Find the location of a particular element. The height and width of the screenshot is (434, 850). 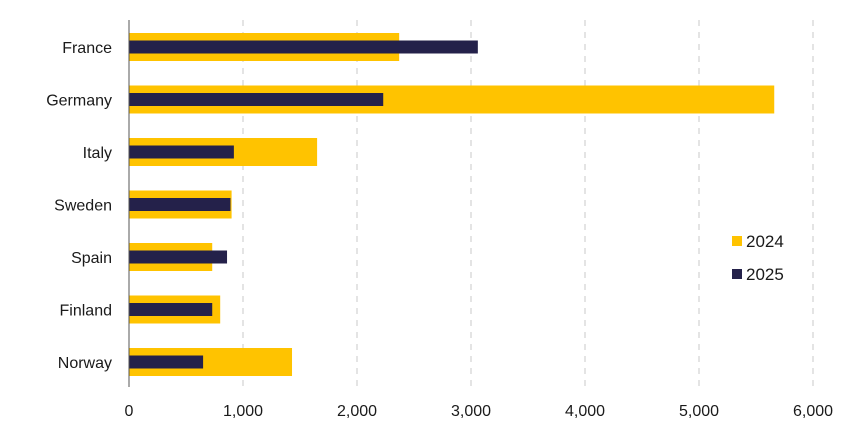

category-label-norway: Norway is located at coordinates (85, 363).